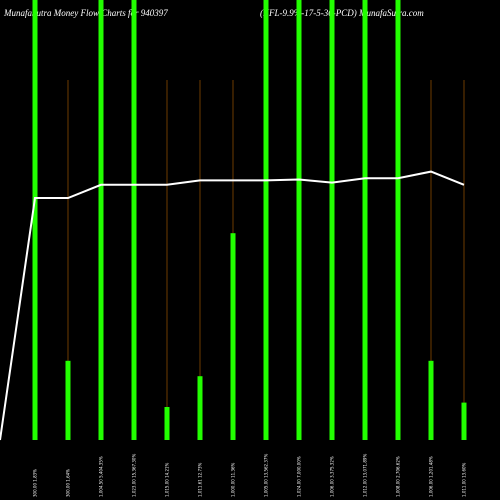 The image size is (500, 500). What do you see at coordinates (134, 475) in the screenshot?
I see `x-tick-label: 1,023.00 15,367.30%` at bounding box center [134, 475].